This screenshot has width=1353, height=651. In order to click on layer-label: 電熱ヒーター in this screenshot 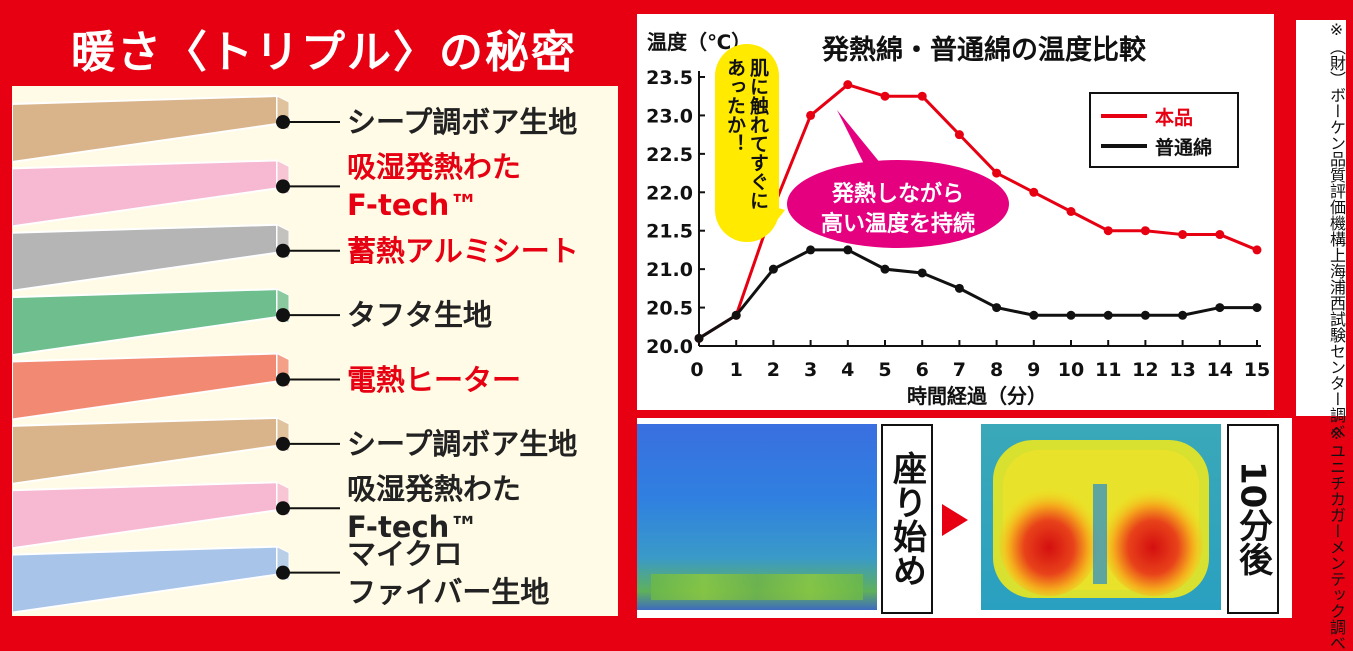, I will do `click(434, 380)`.